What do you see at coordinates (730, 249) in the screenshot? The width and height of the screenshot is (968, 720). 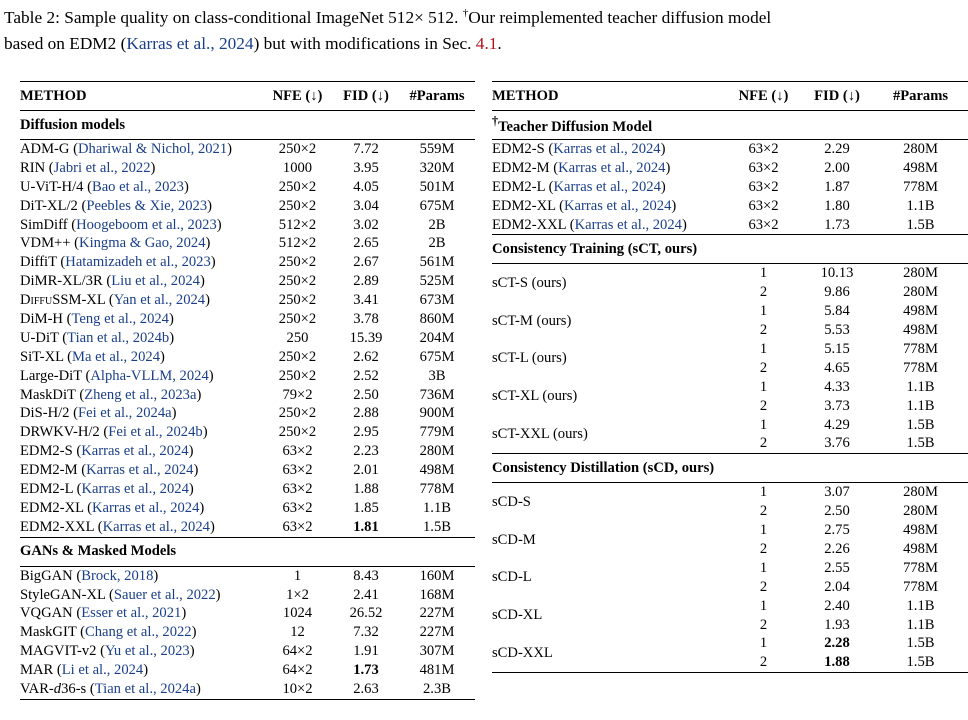 I see `section-heading-row: Consistency Training (sCT, ours)` at bounding box center [730, 249].